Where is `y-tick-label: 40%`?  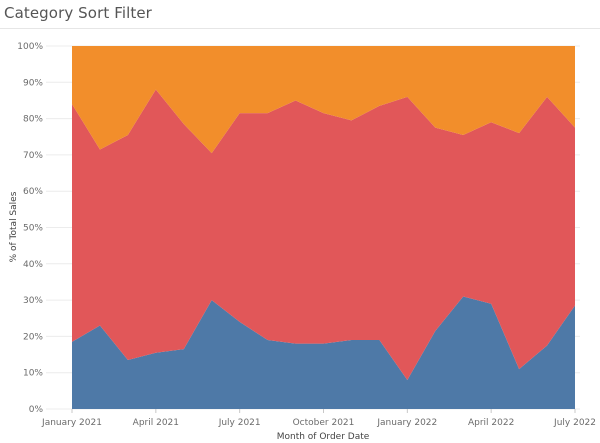 y-tick-label: 40% is located at coordinates (33, 265).